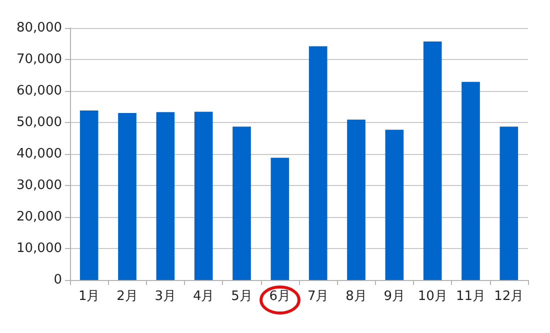 This screenshot has height=333, width=550. What do you see at coordinates (39, 91) in the screenshot?
I see `y-tick-label: 60,000` at bounding box center [39, 91].